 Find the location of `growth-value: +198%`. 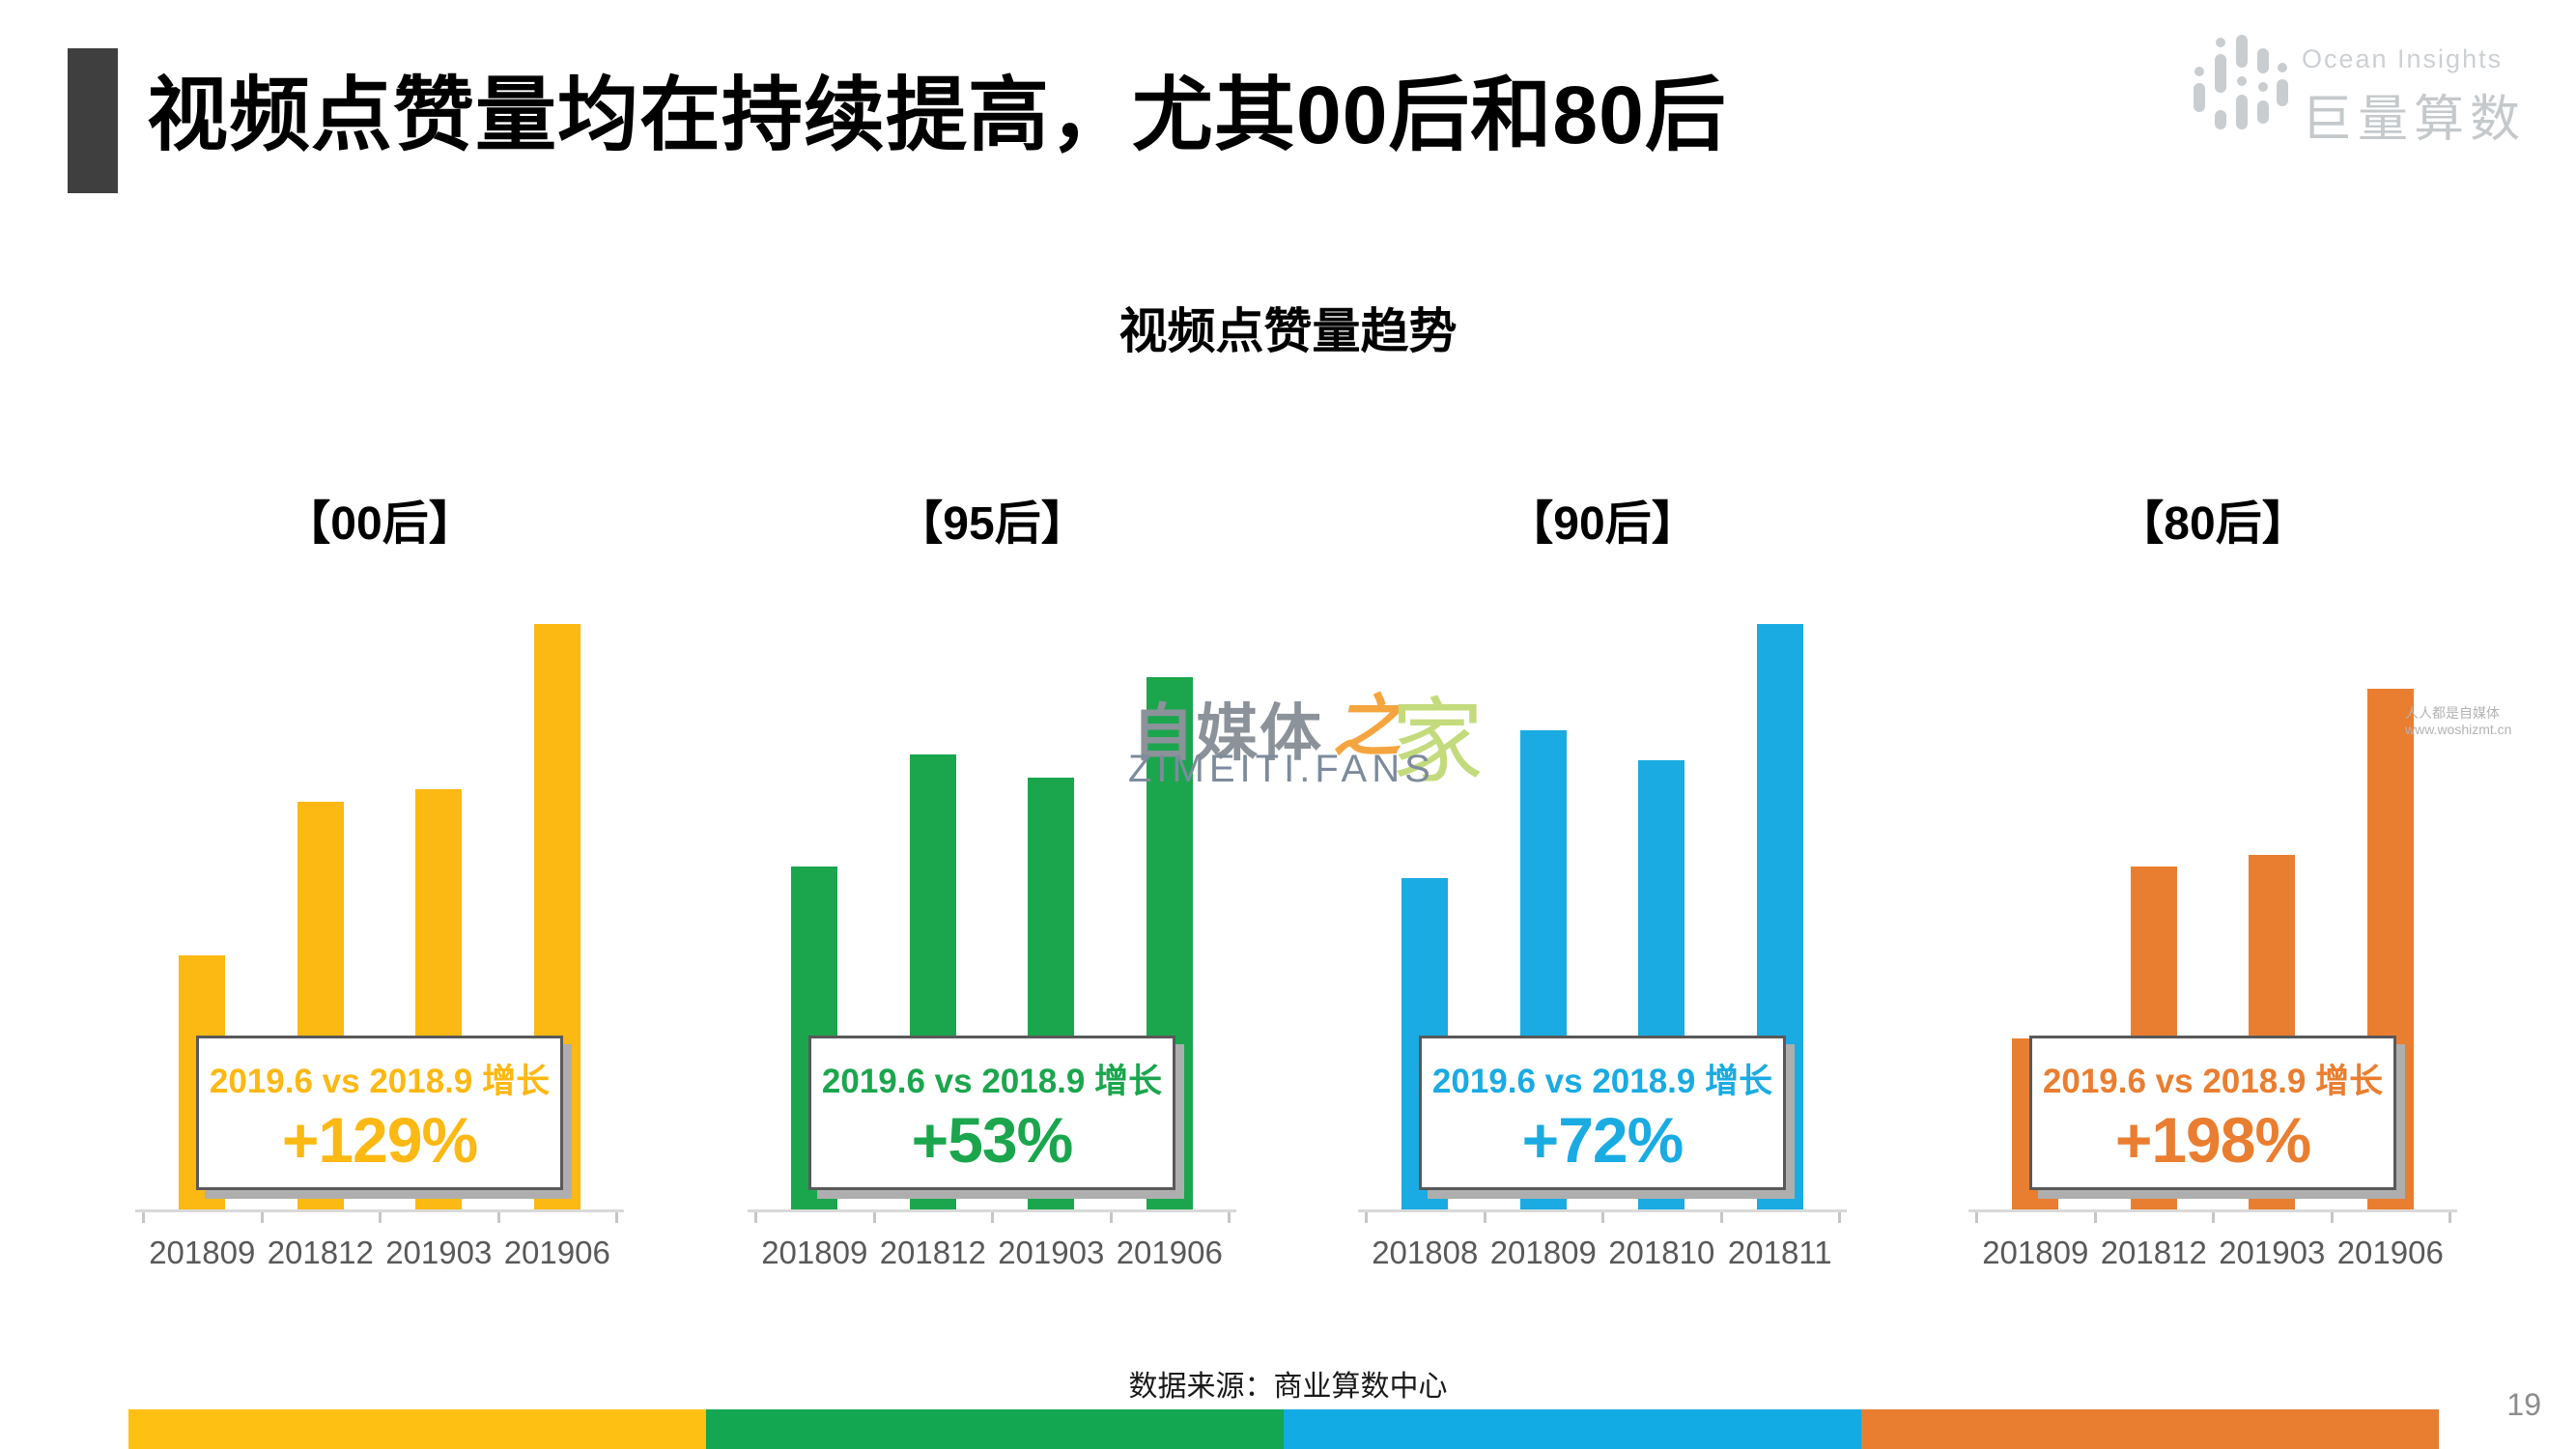

growth-value: +198% is located at coordinates (2212, 1140).